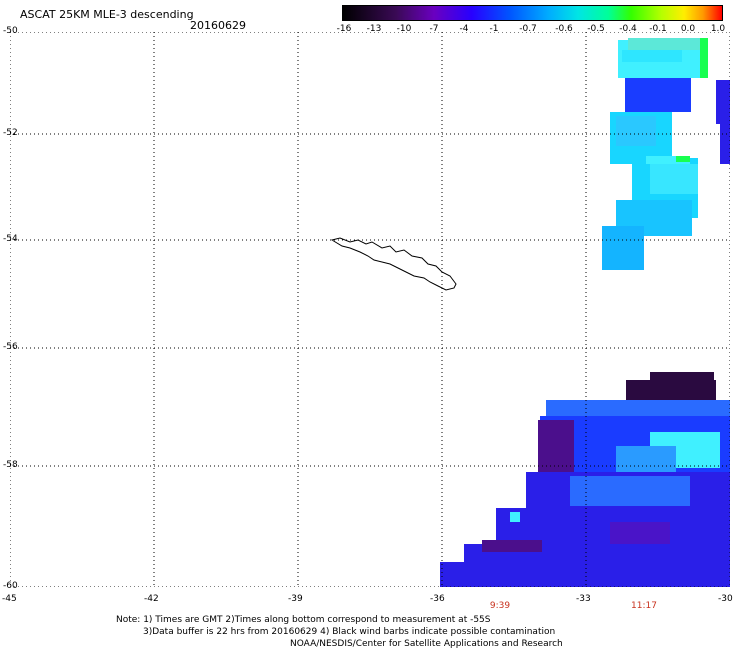 This screenshot has height=650, width=740. What do you see at coordinates (725, 599) in the screenshot?
I see `lon-label: -30` at bounding box center [725, 599].